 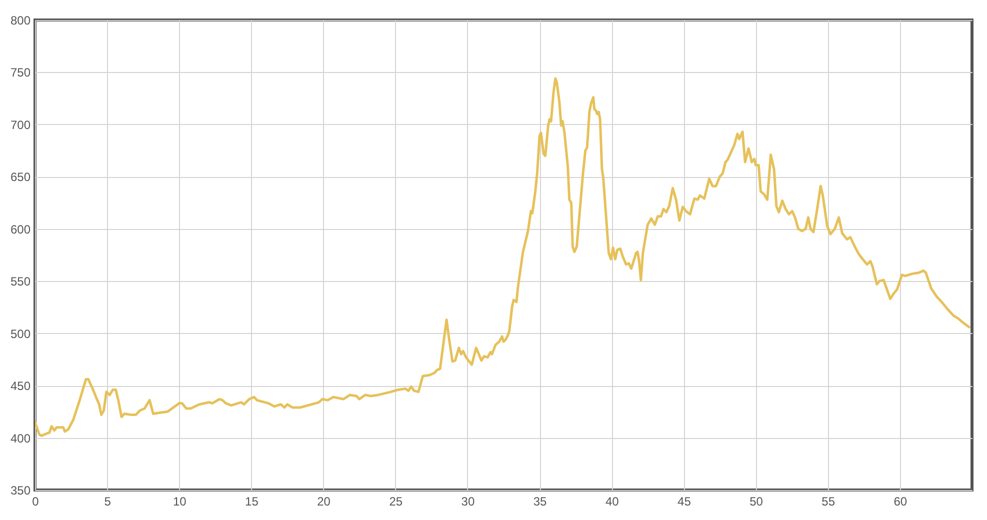 What do you see at coordinates (757, 501) in the screenshot?
I see `x-tick-label: 50` at bounding box center [757, 501].